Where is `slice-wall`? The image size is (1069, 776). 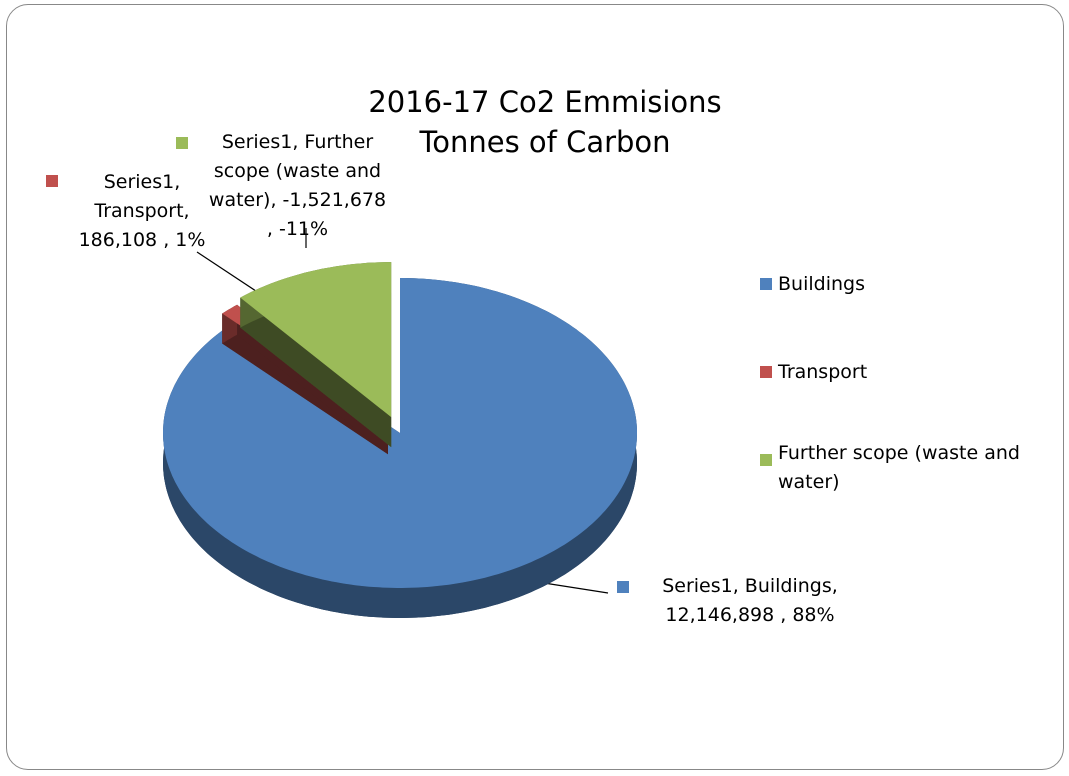 slice-wall is located at coordinates (316, 372).